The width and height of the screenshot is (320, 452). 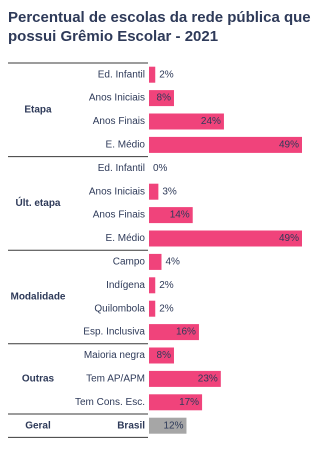 What do you see at coordinates (131, 425) in the screenshot?
I see `category-label: Brasil` at bounding box center [131, 425].